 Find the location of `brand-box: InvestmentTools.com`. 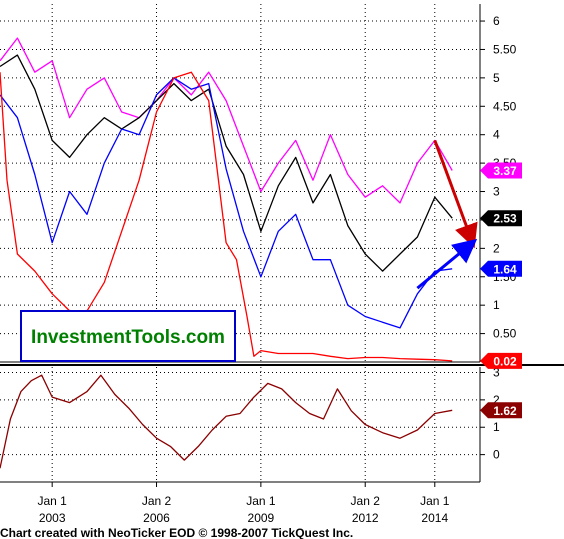

brand-box: InvestmentTools.com is located at coordinates (128, 336).